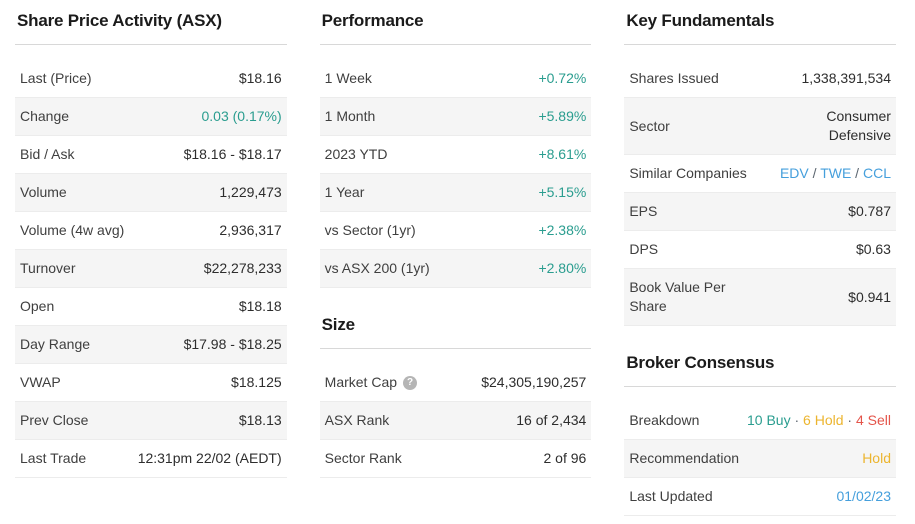  What do you see at coordinates (836, 173) in the screenshot?
I see `similar-company-link-twe: TWE` at bounding box center [836, 173].